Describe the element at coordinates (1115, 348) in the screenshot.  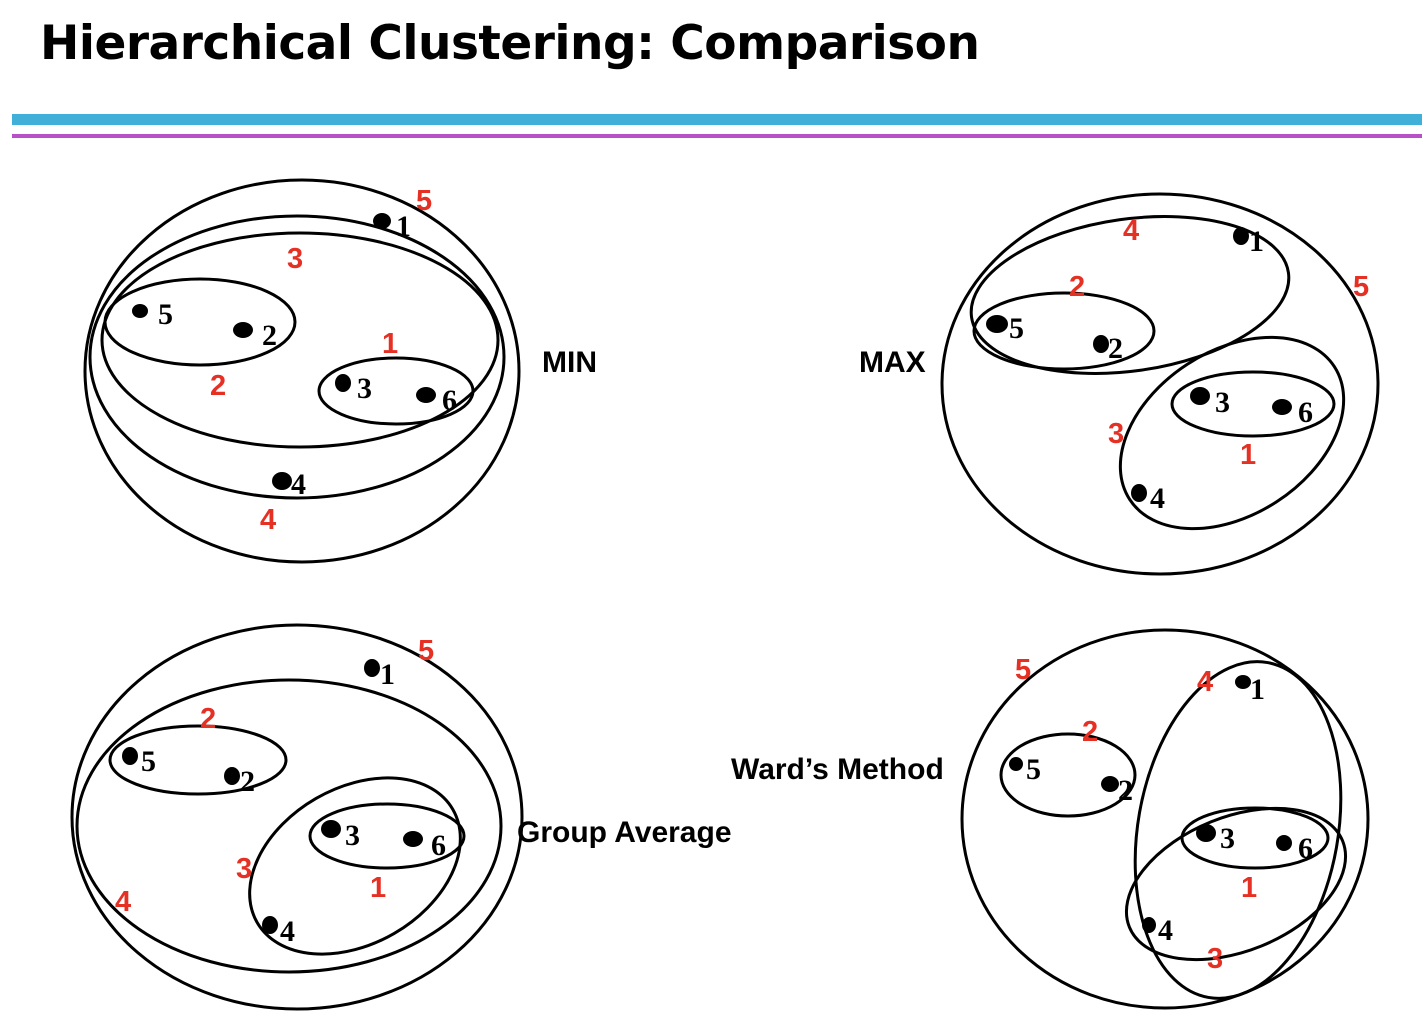
I see `max-point-2-label: 2` at that location.